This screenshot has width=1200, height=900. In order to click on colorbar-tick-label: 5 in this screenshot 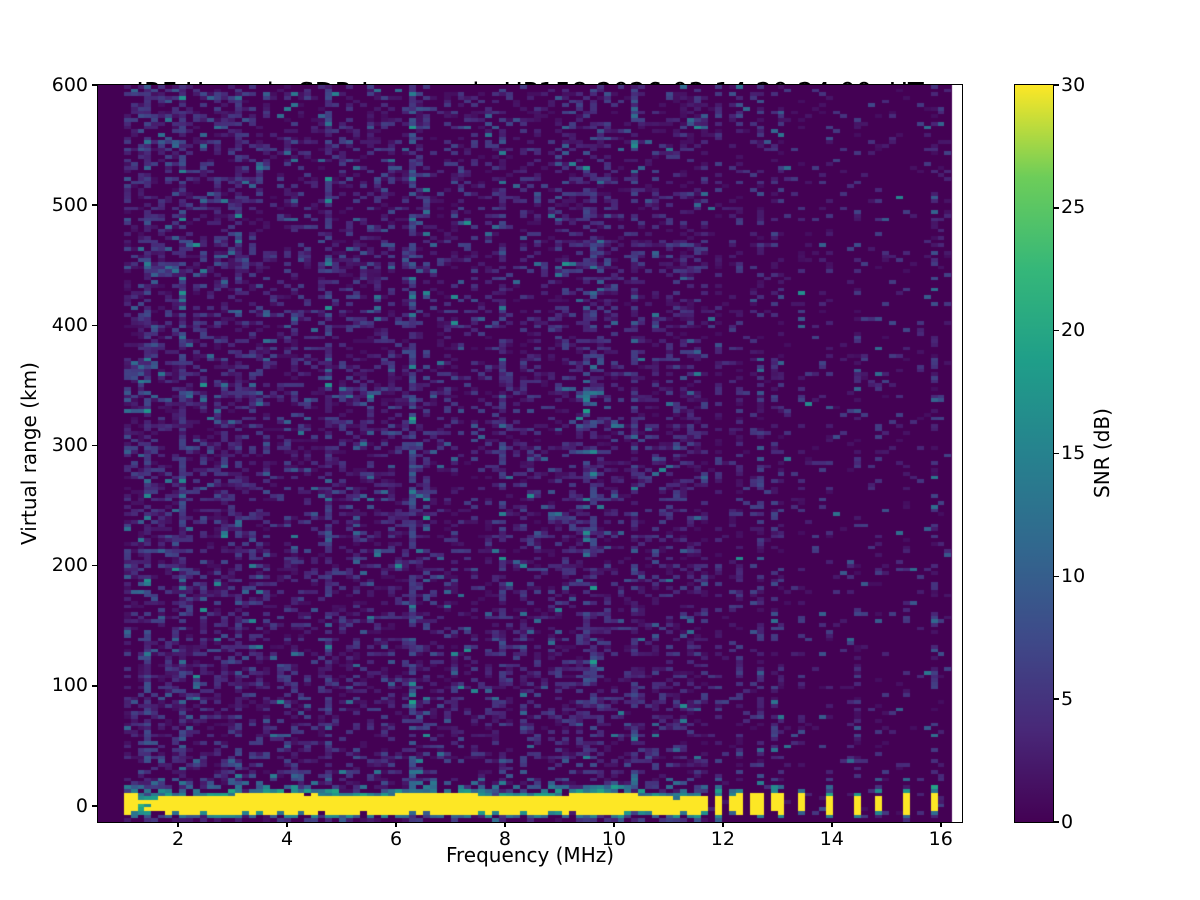, I will do `click(1067, 698)`.